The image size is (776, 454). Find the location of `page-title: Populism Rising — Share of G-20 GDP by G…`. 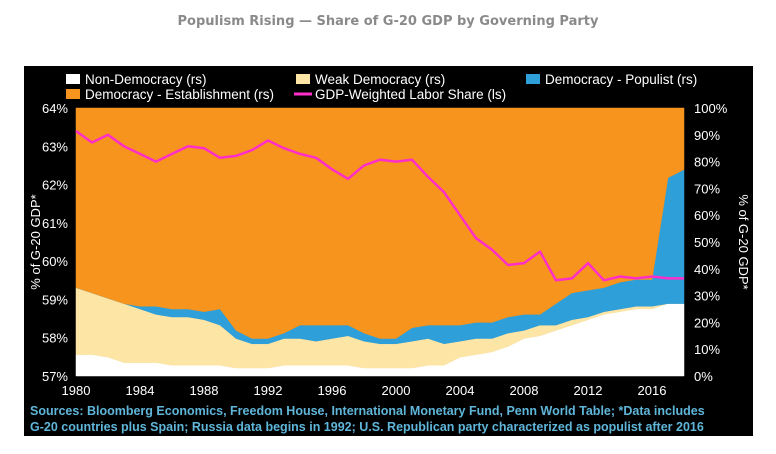

page-title: Populism Rising — Share of G-20 GDP by G… is located at coordinates (388, 21).